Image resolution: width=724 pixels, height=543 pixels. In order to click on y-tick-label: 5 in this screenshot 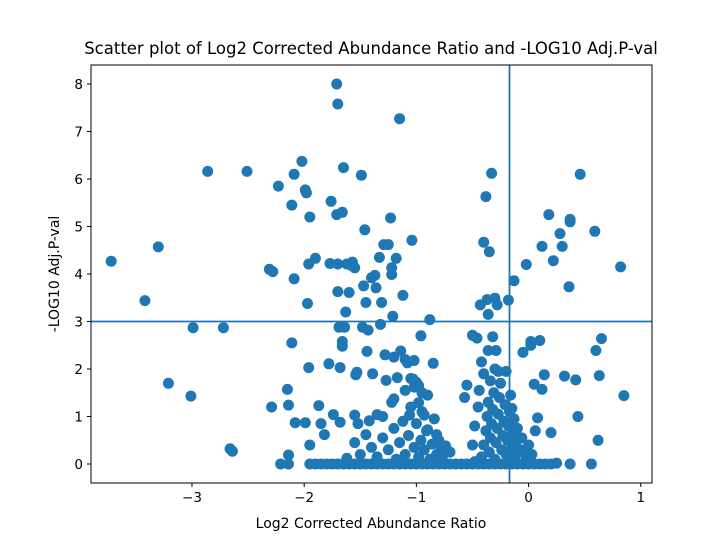, I will do `click(78, 228)`.